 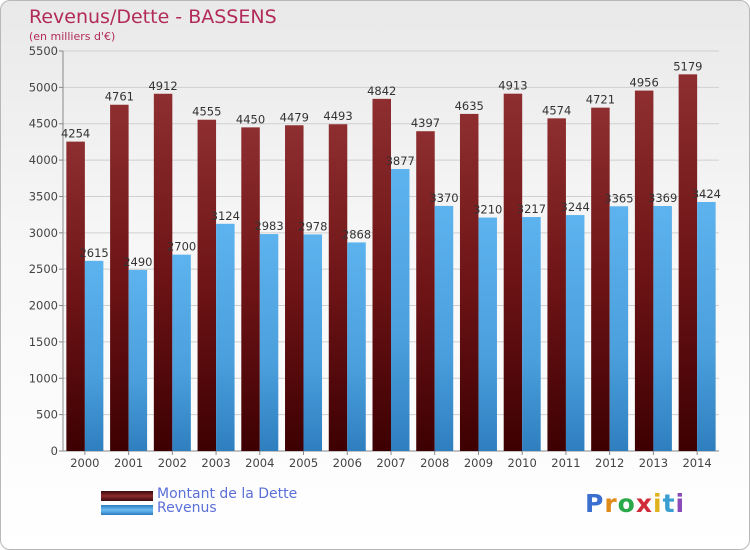 What do you see at coordinates (127, 510) in the screenshot?
I see `legend-swatch-revenus` at bounding box center [127, 510].